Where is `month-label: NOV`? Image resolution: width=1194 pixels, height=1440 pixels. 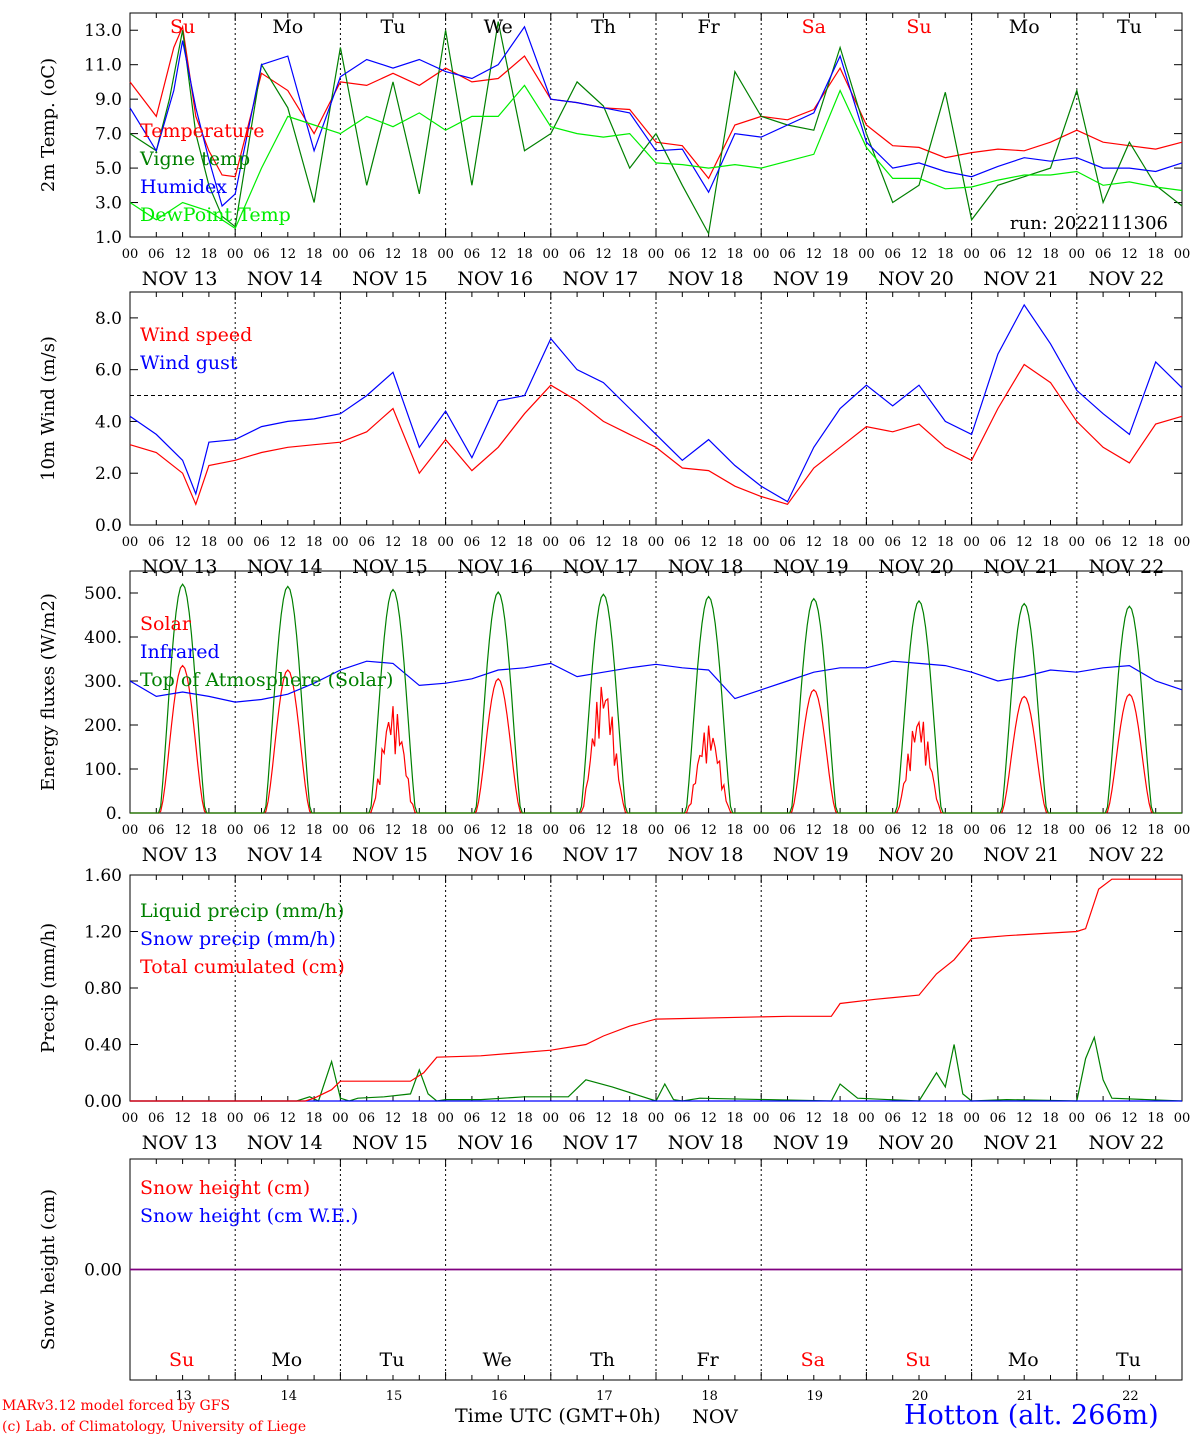 month-label: NOV is located at coordinates (715, 1417).